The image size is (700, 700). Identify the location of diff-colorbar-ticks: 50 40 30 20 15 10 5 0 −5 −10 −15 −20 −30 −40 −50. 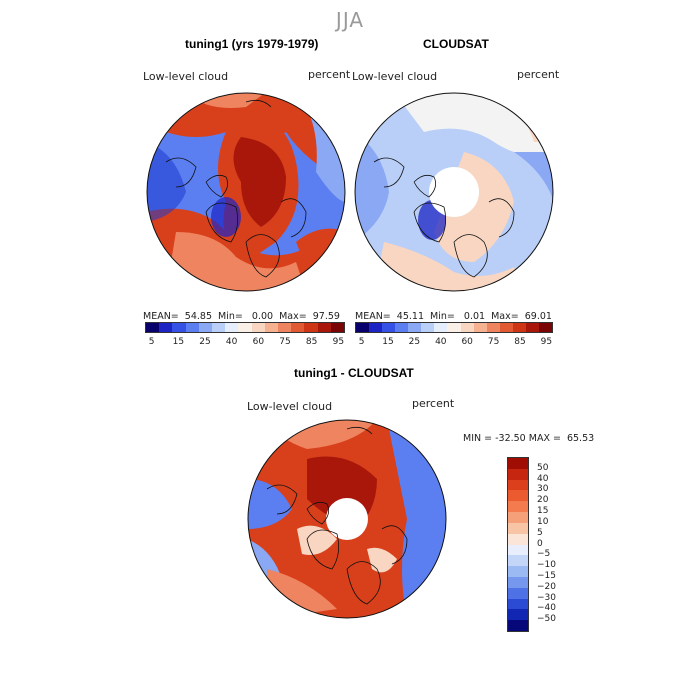
(552, 544).